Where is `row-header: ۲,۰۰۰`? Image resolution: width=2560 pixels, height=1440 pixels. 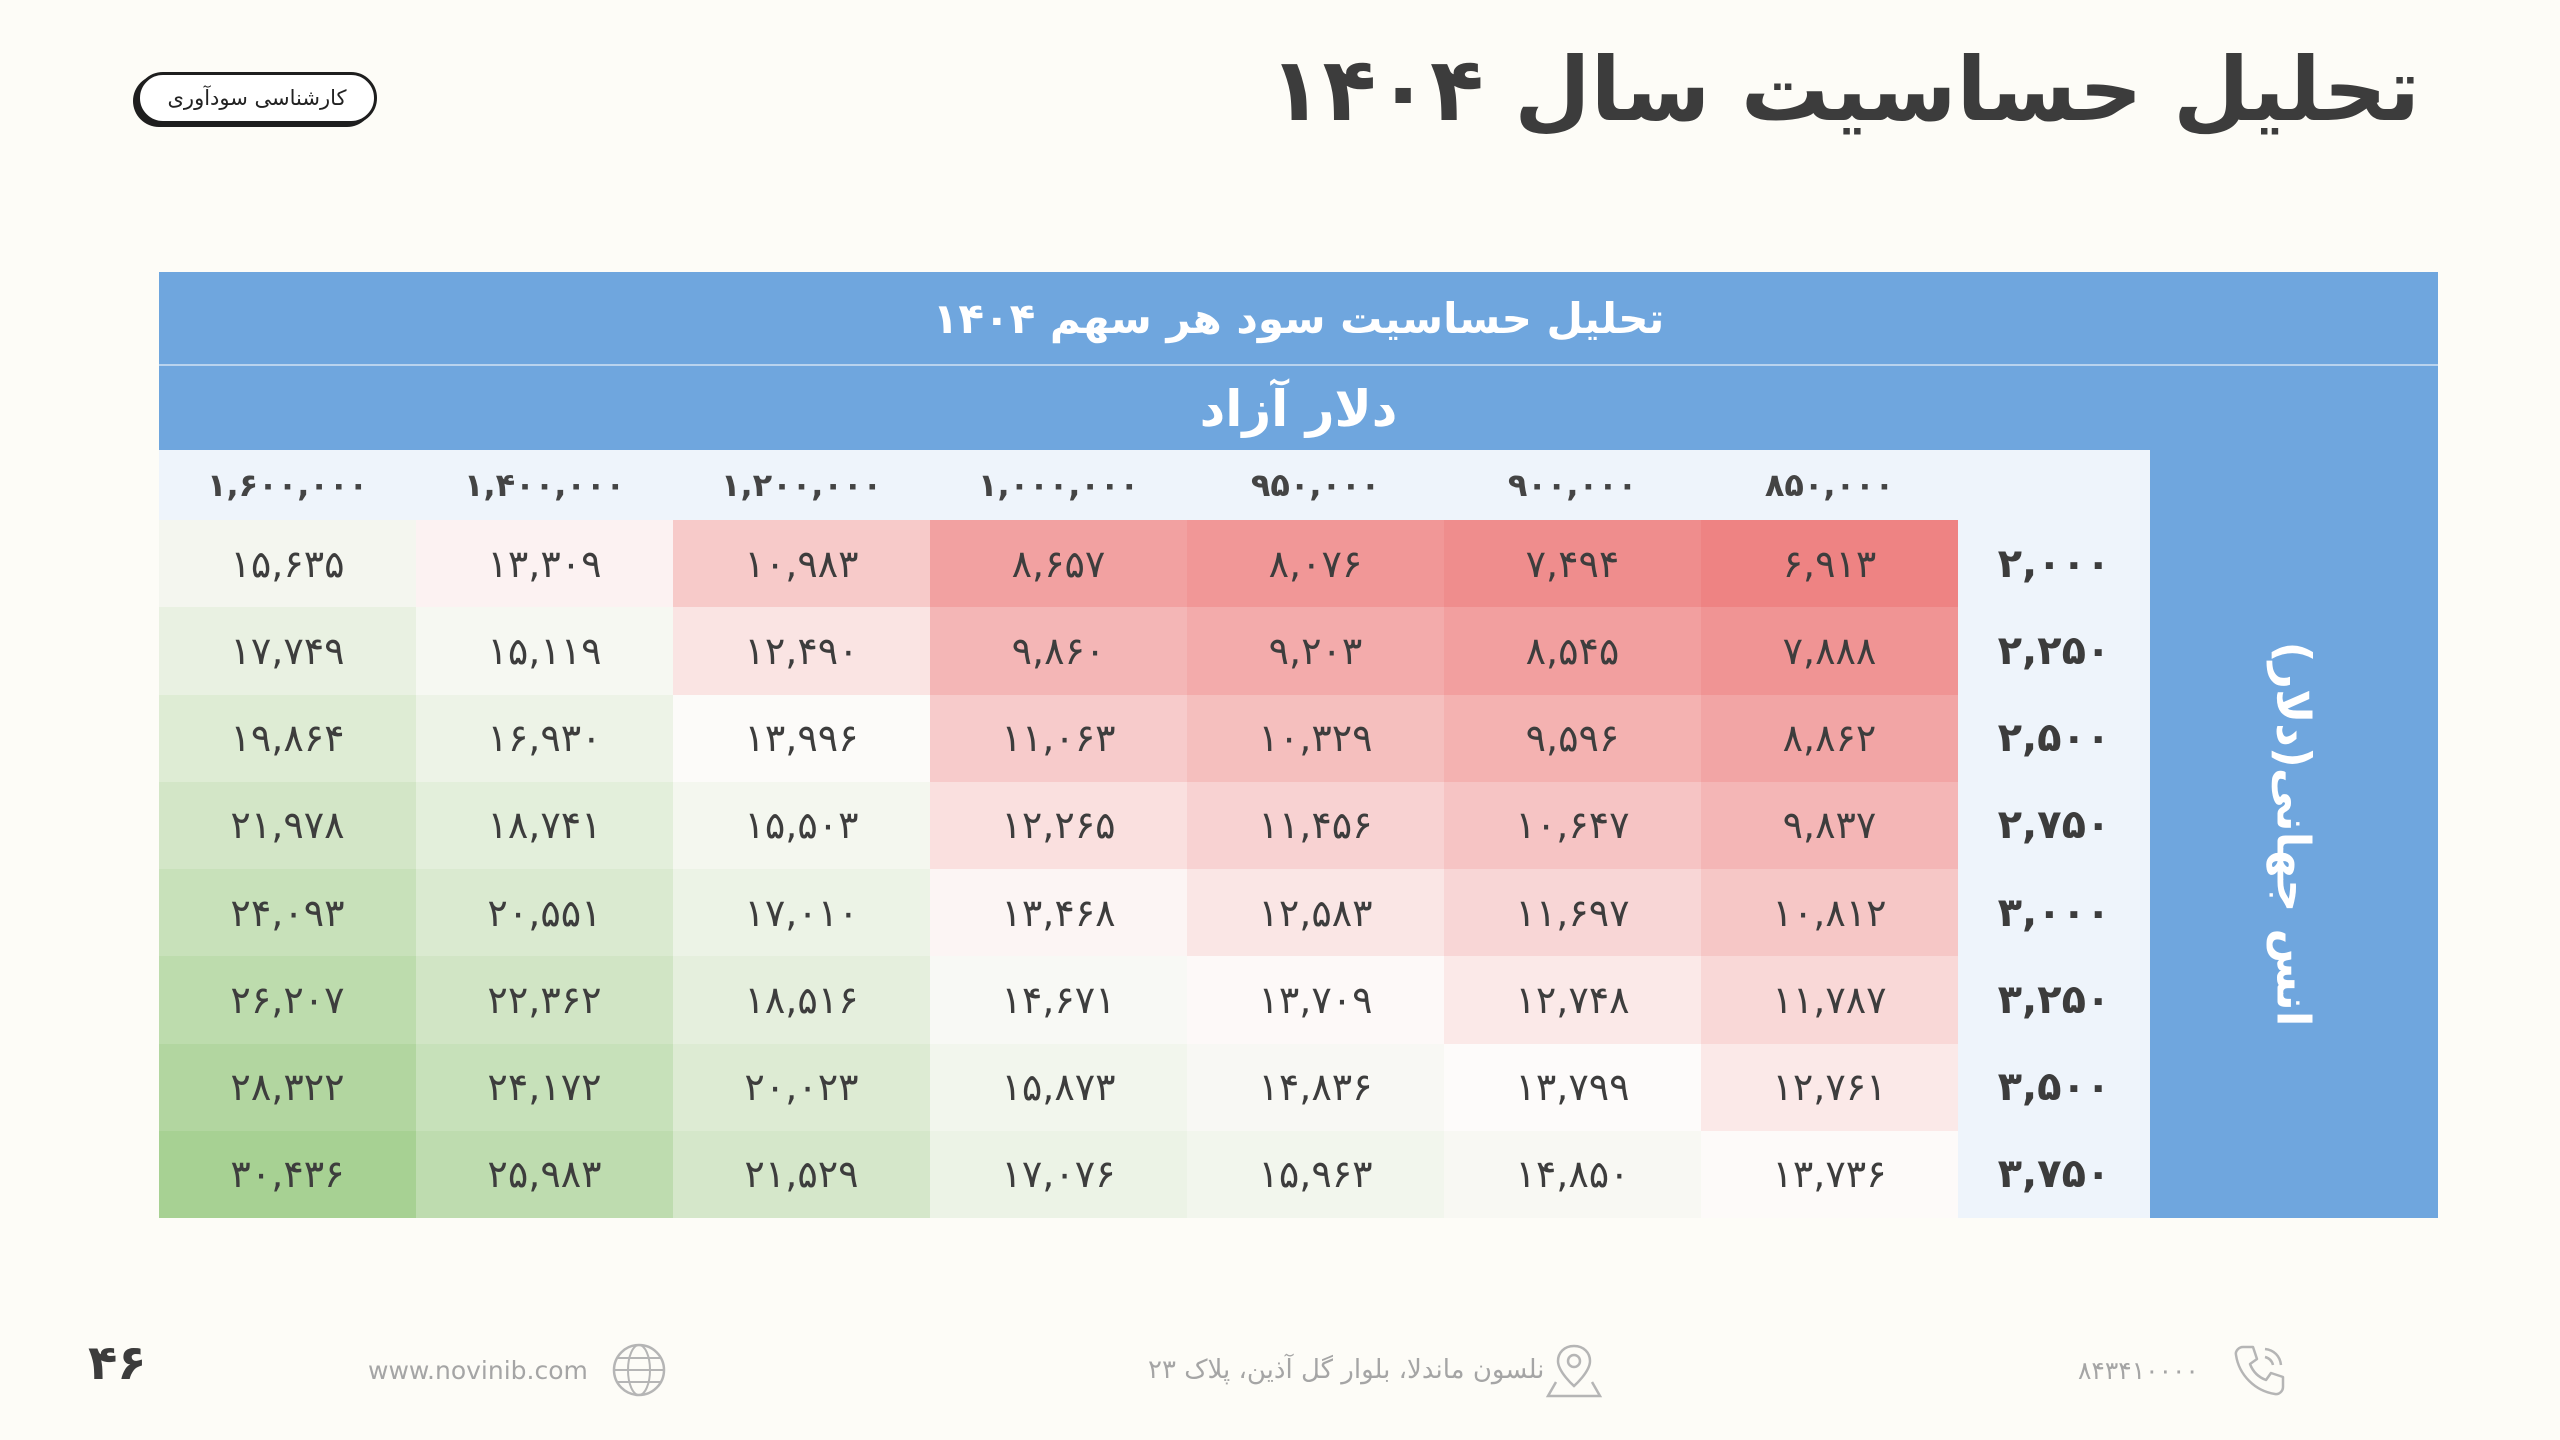 row-header: ۲,۰۰۰ is located at coordinates (2054, 564).